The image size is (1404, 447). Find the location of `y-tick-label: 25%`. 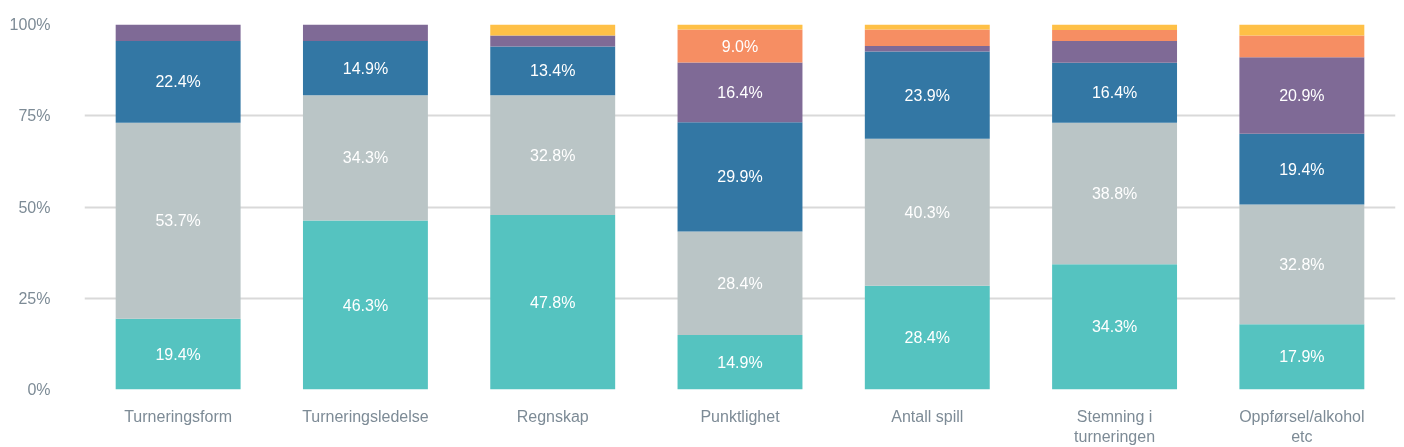

y-tick-label: 25% is located at coordinates (34, 298).